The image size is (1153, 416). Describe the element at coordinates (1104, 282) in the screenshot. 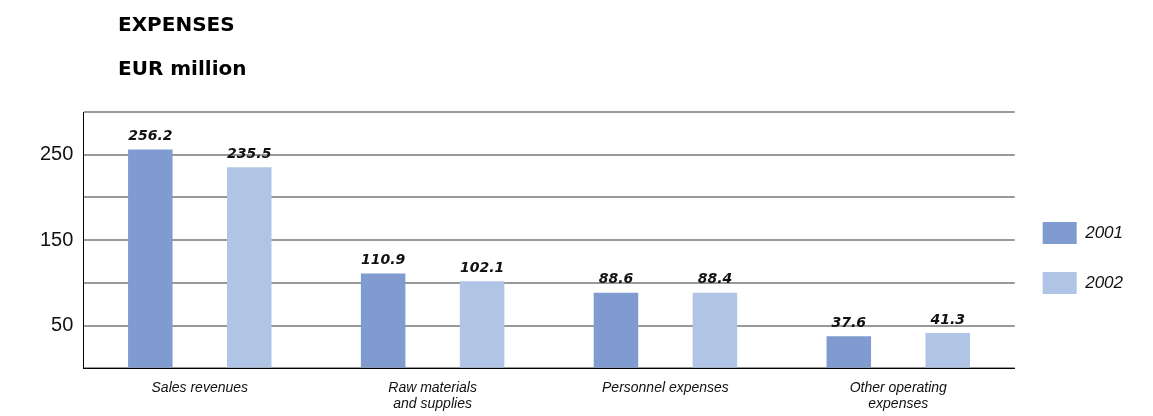

I see `legend-label: 2002` at that location.